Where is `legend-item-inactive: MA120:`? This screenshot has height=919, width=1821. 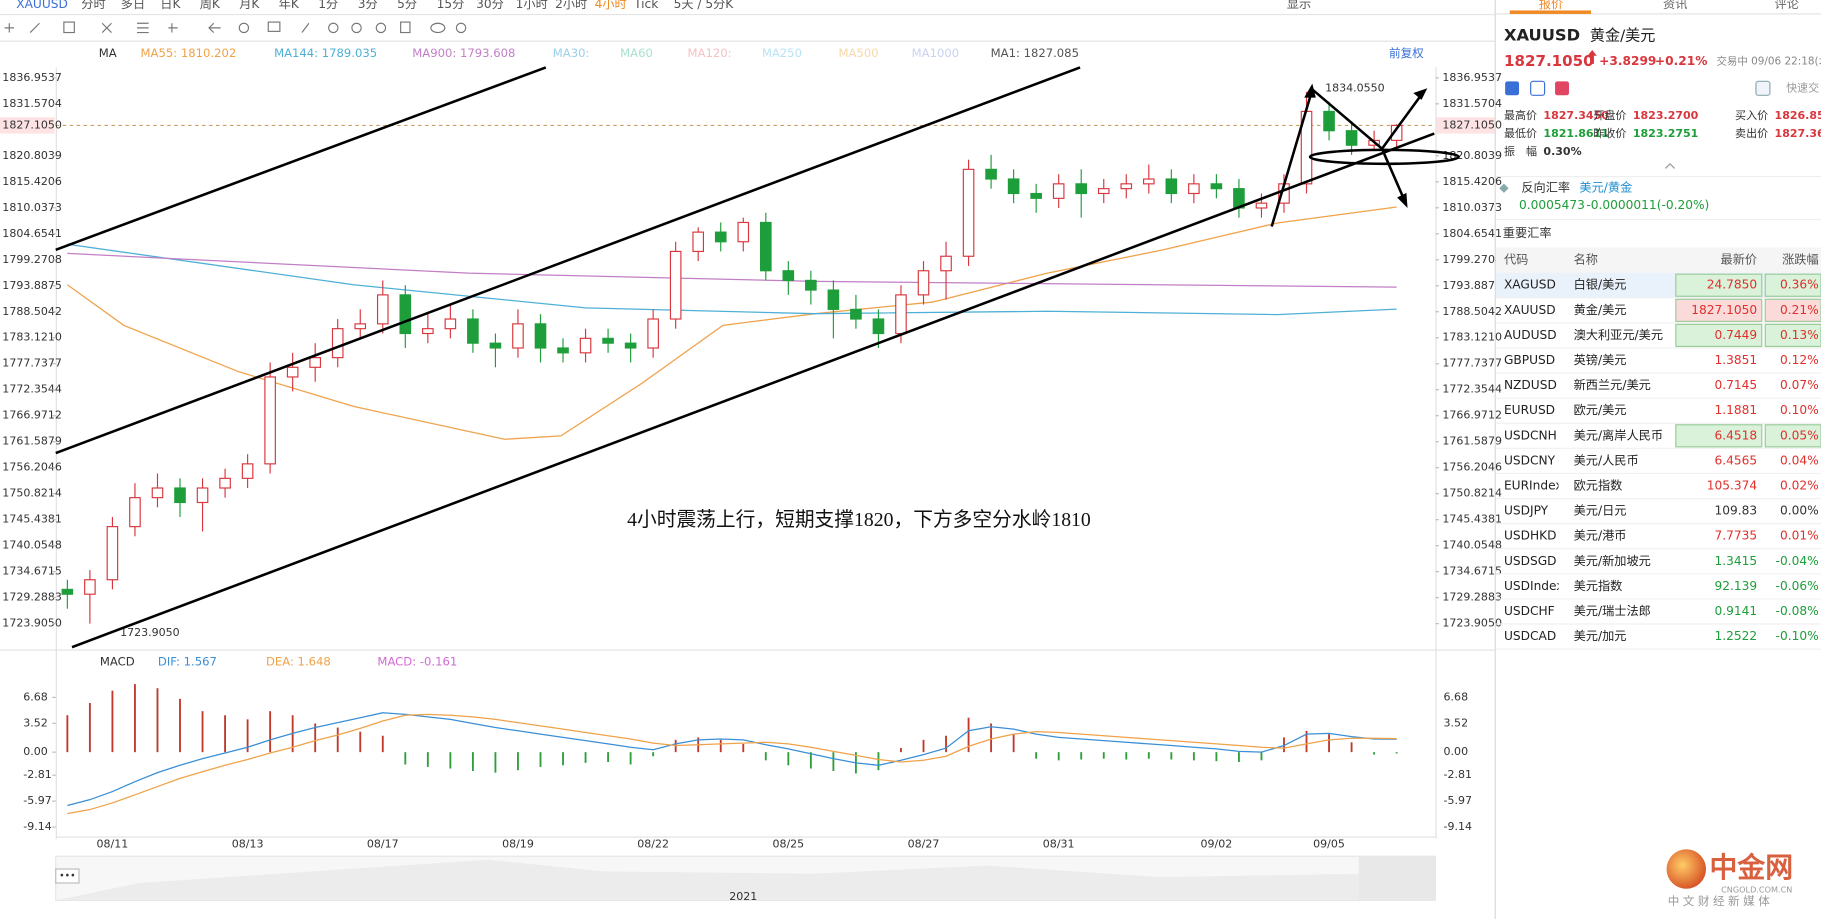
legend-item-inactive: MA120: is located at coordinates (710, 53).